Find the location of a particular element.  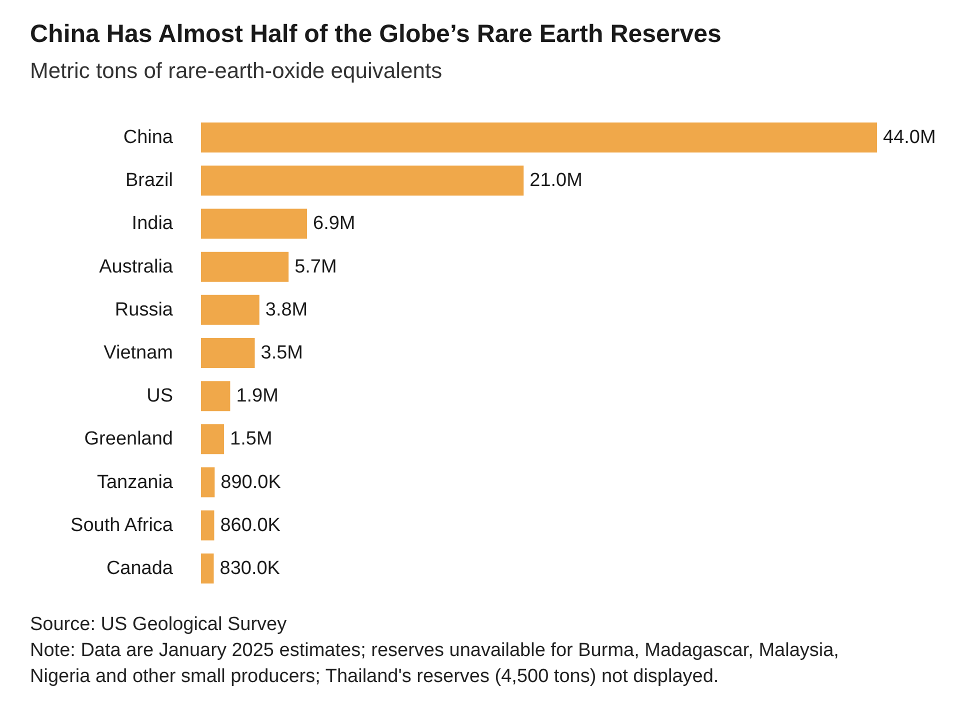

y-tick-label: Russia is located at coordinates (144, 309).